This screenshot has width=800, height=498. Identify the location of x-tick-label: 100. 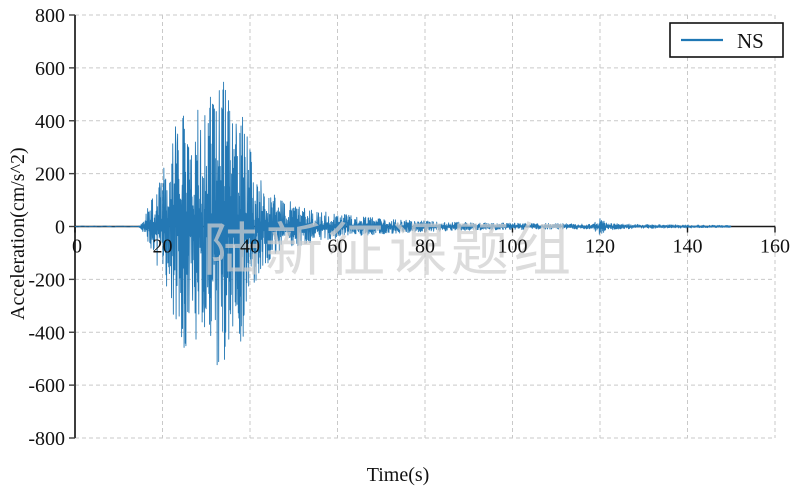
(513, 247).